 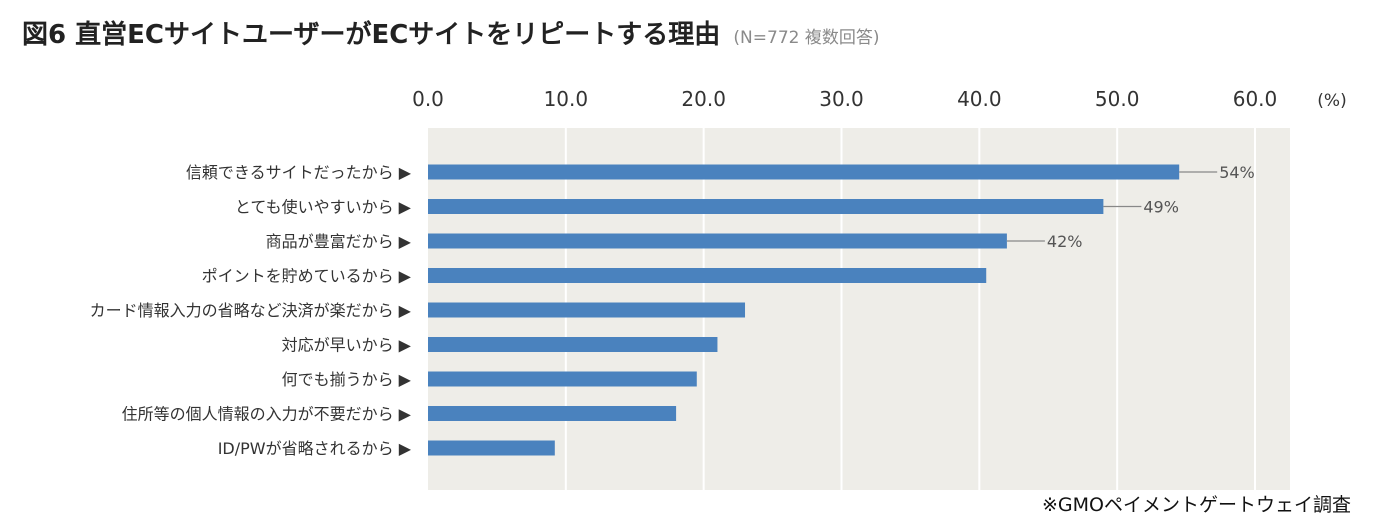 What do you see at coordinates (347, 379) in the screenshot?
I see `category-label: 何でも揃うから ▶` at bounding box center [347, 379].